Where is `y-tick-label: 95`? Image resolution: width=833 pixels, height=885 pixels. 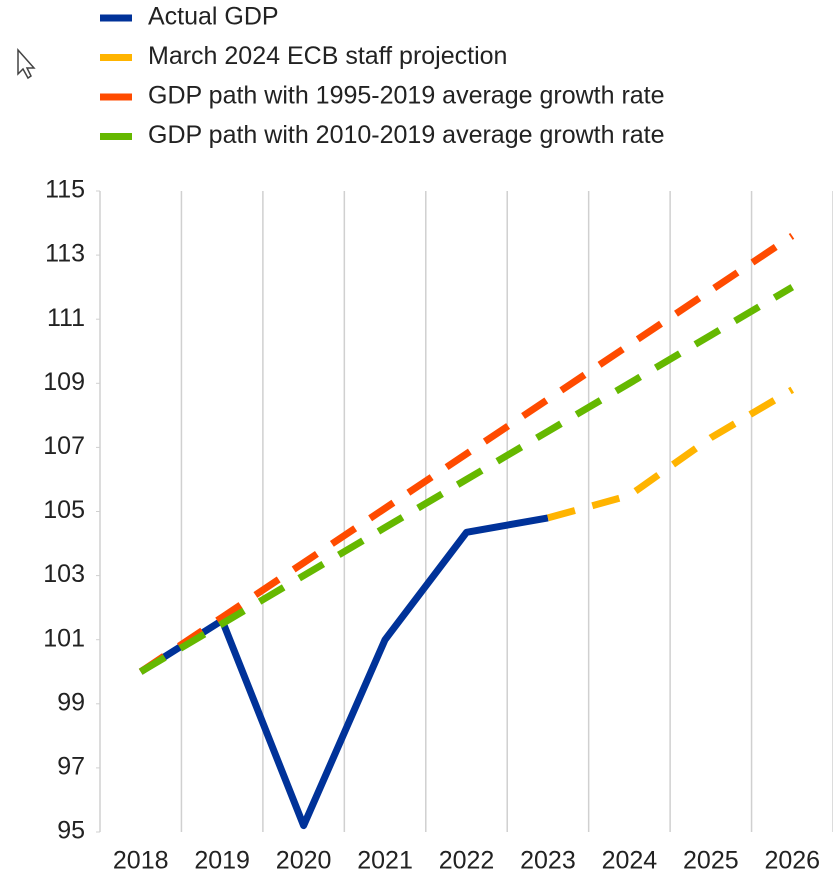 y-tick-label: 95 is located at coordinates (71, 831).